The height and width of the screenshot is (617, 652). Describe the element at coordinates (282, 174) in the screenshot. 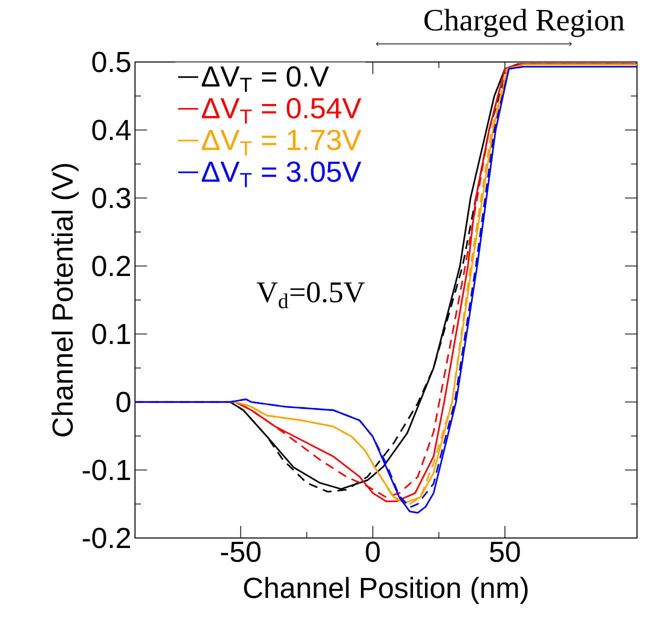

I see `legend-label: ΔV$_{T}$ = 3.05V` at that location.